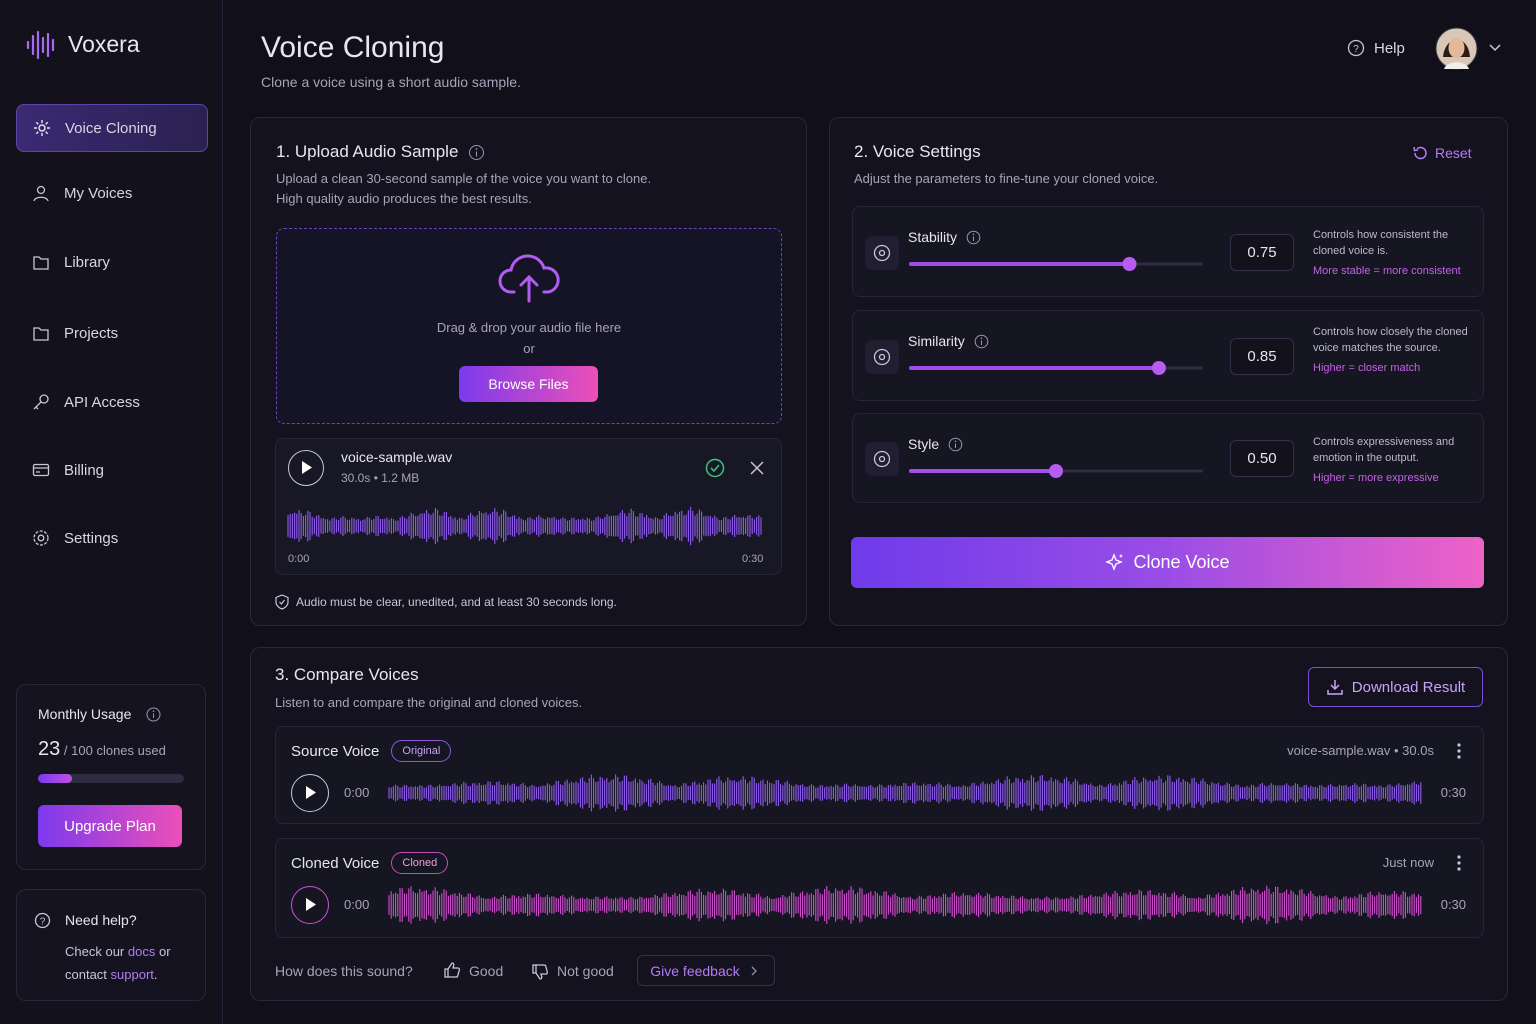  I want to click on hint-text: Higher = closer match, so click(1367, 368).